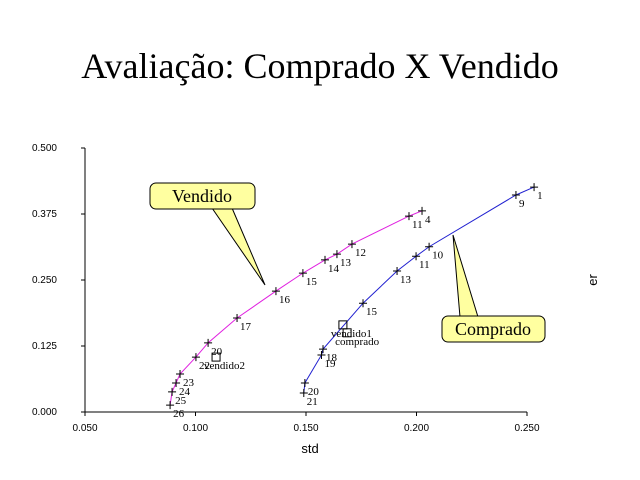 Image resolution: width=640 pixels, height=480 pixels. What do you see at coordinates (493, 288) in the screenshot?
I see `callout-comprado: Comprado` at bounding box center [493, 288].